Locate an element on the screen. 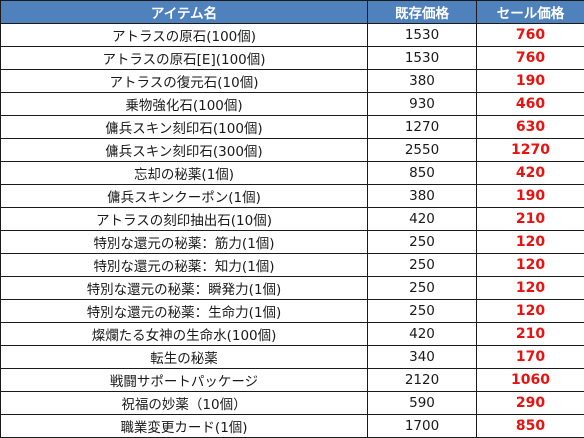  table-row: 特別な還元の秘薬：筋力(1個) 250 120 is located at coordinates (292, 242).